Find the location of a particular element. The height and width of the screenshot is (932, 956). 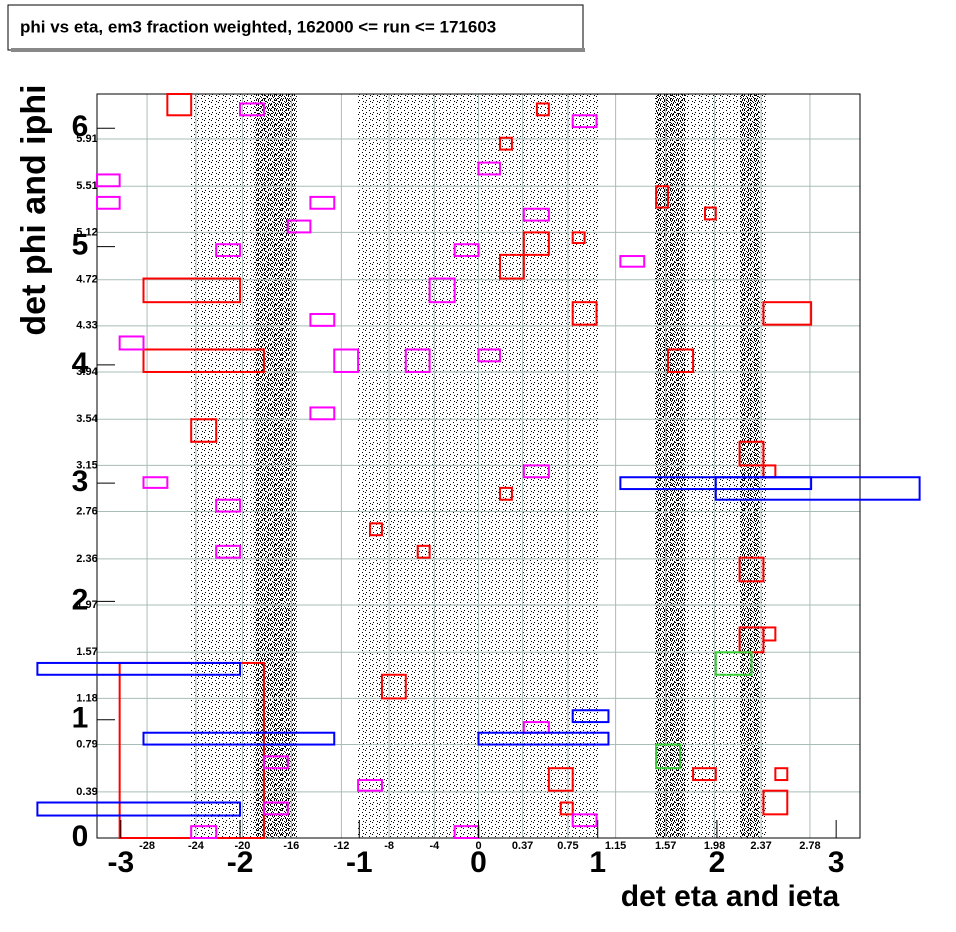

y2-tick-label: 5.51 is located at coordinates (86, 186).